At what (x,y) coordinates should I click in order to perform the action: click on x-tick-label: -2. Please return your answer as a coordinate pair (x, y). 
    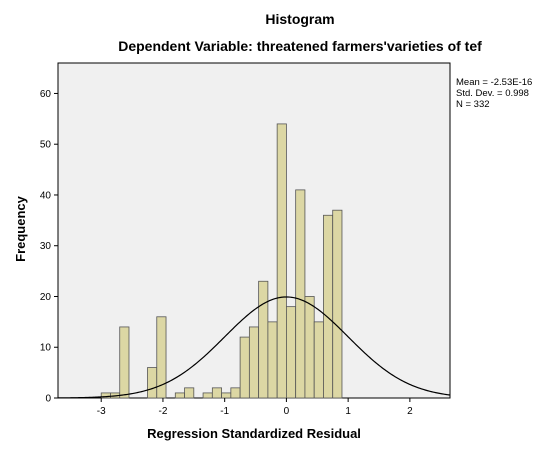
    Looking at the image, I should click on (162, 411).